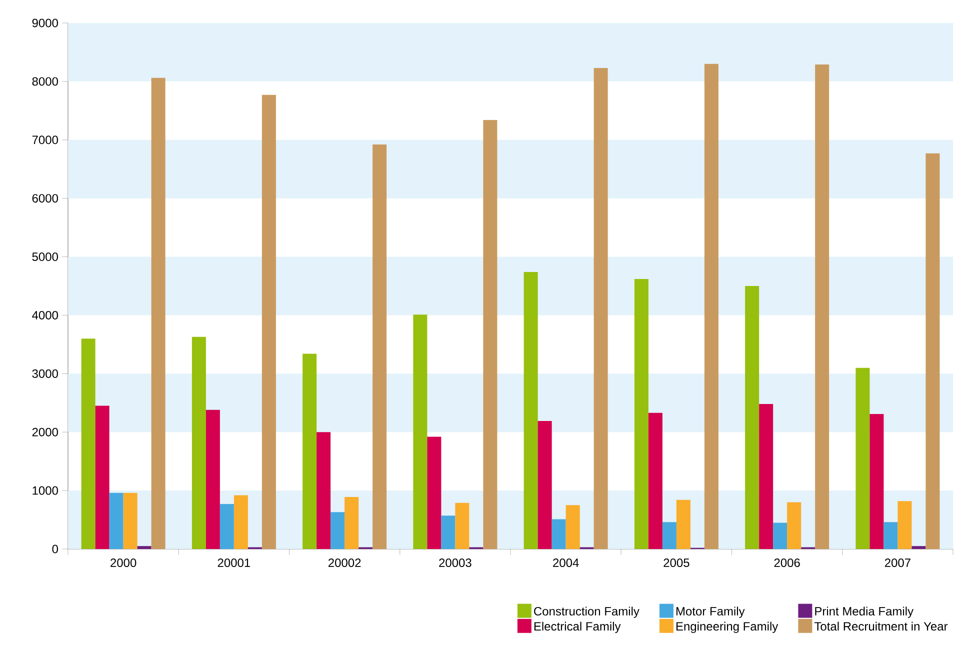 This screenshot has height=669, width=955. Describe the element at coordinates (55, 549) in the screenshot. I see `y-tick-label: 0` at that location.